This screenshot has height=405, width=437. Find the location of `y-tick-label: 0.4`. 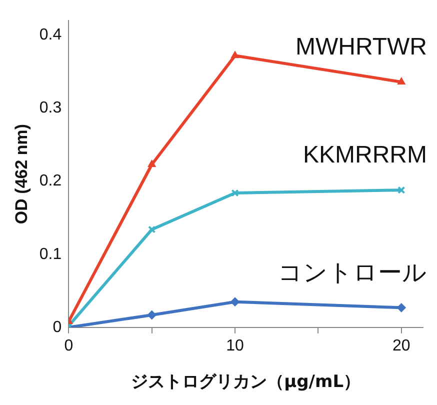

y-tick-label: 0.4 is located at coordinates (50, 35).